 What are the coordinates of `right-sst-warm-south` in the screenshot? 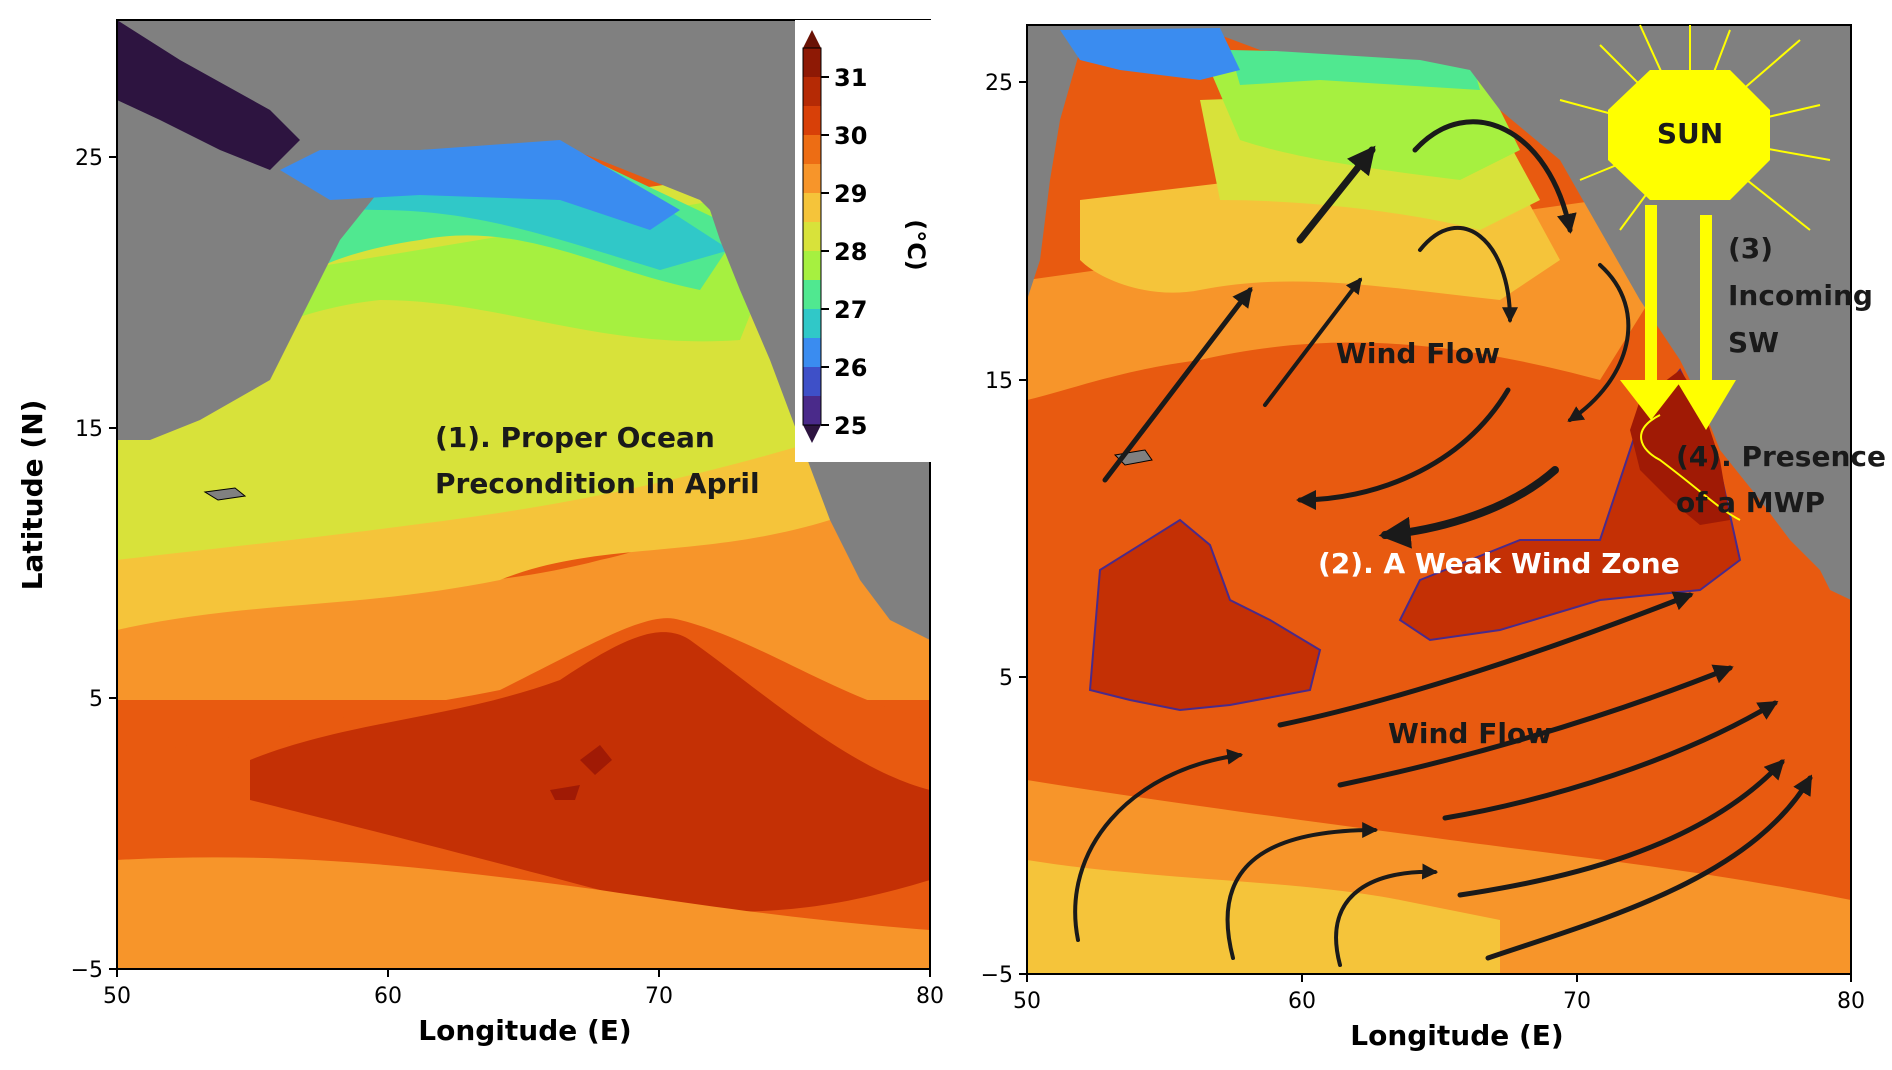 It's located at (1263, 917).